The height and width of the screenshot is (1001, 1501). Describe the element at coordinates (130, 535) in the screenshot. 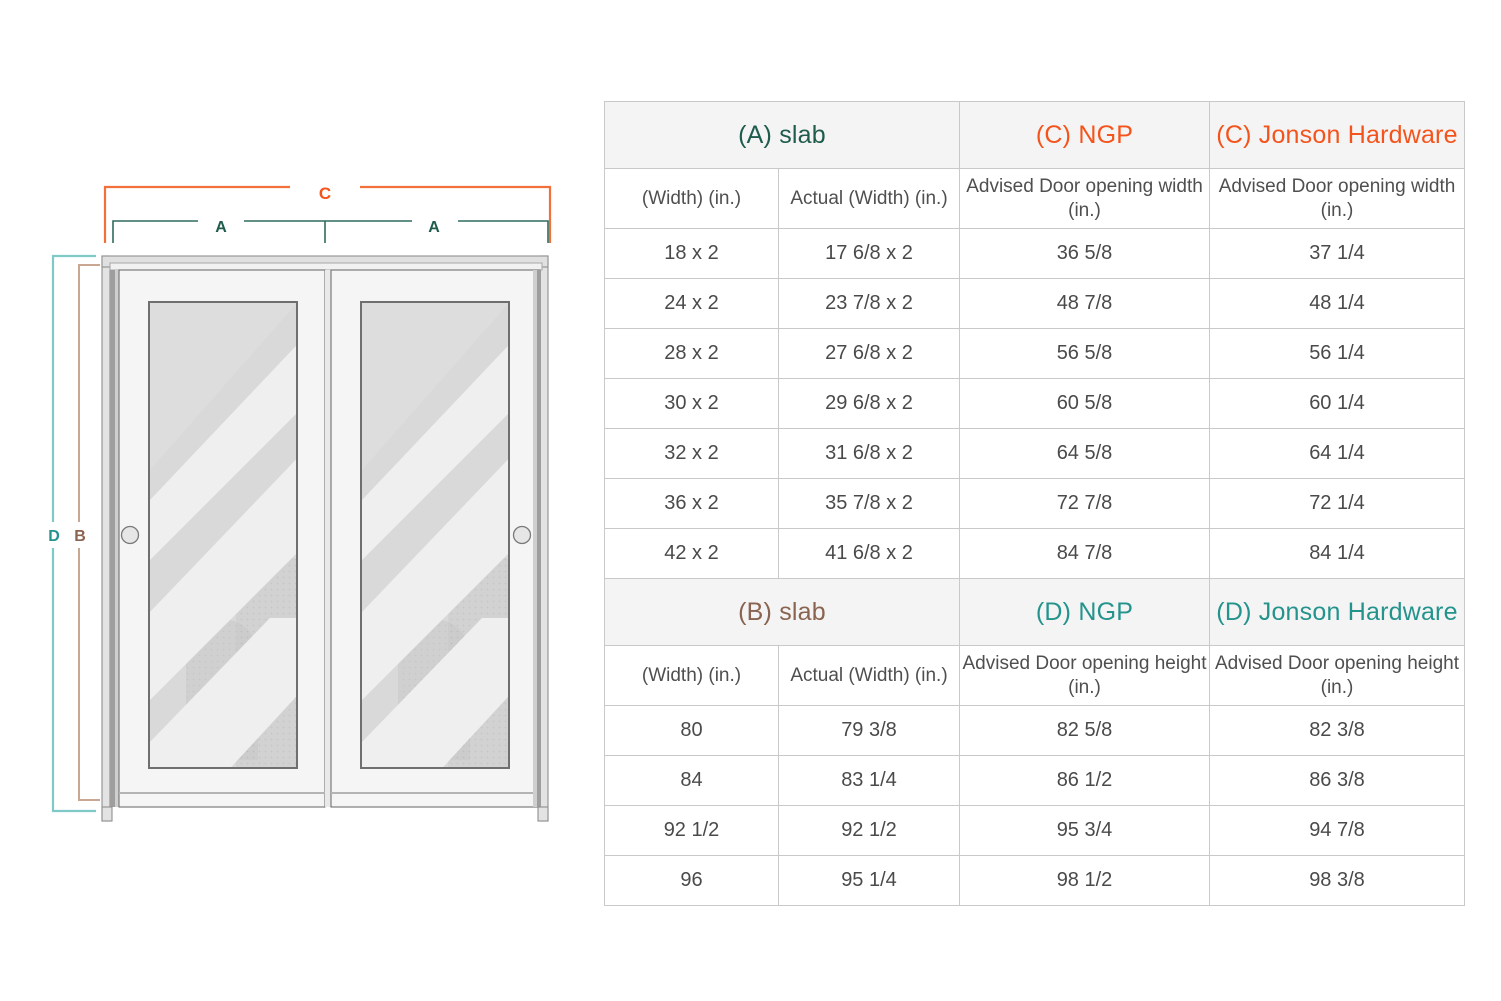

I see `door-handle-left` at that location.